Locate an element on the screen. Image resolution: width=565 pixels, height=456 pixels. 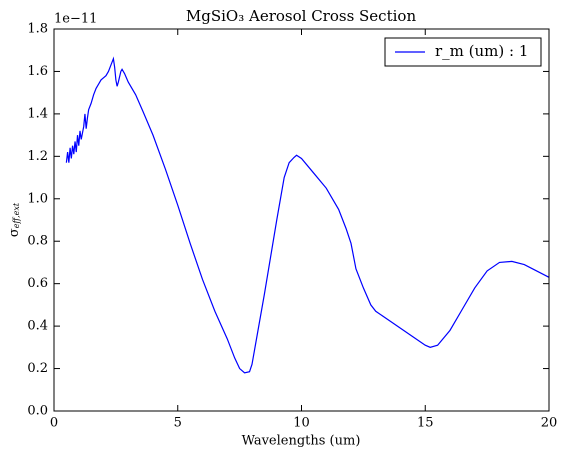
y-axis-label: σeff,ext is located at coordinates (14, 219).